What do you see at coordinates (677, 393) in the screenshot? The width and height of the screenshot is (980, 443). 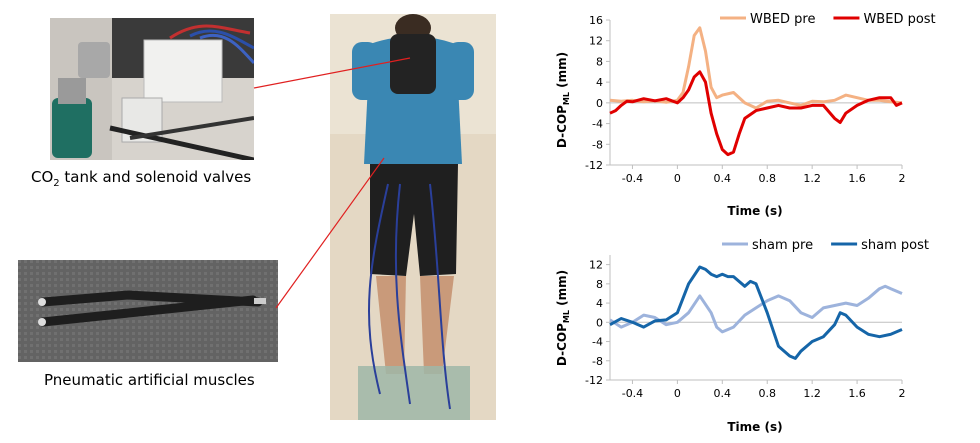 I see `bottom-x-tick-label: 0` at bounding box center [677, 393].